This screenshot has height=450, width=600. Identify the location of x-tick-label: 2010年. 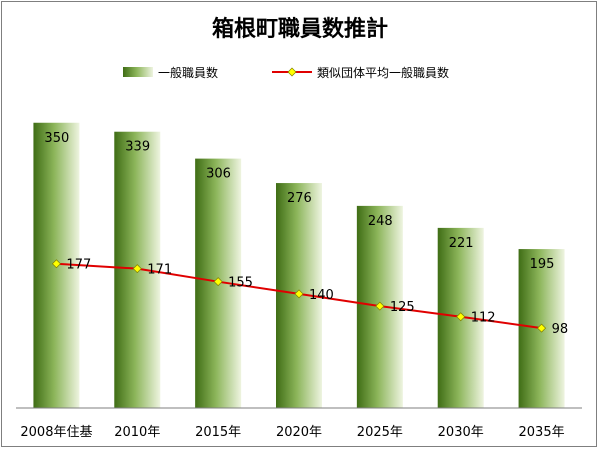
(137, 432).